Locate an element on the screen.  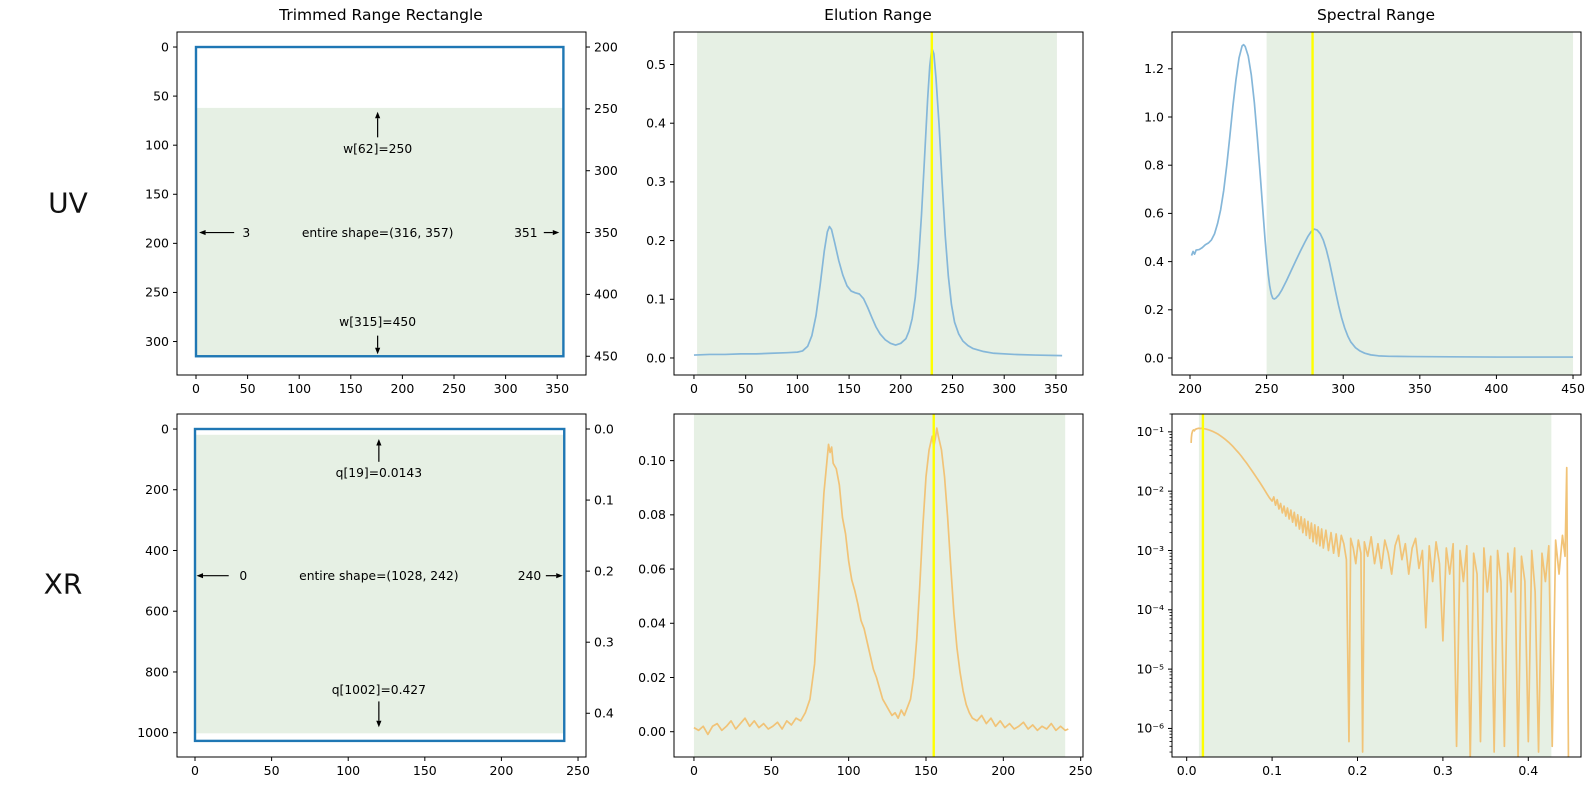
y-tick-label: 0.00 is located at coordinates (652, 731).